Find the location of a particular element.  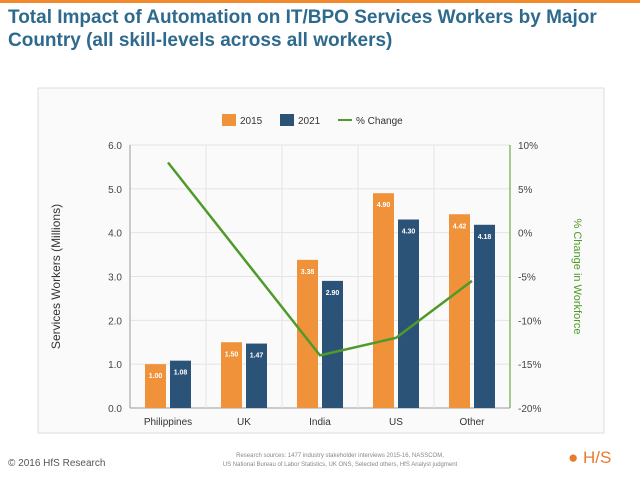

legend-label: 2021 is located at coordinates (309, 121).